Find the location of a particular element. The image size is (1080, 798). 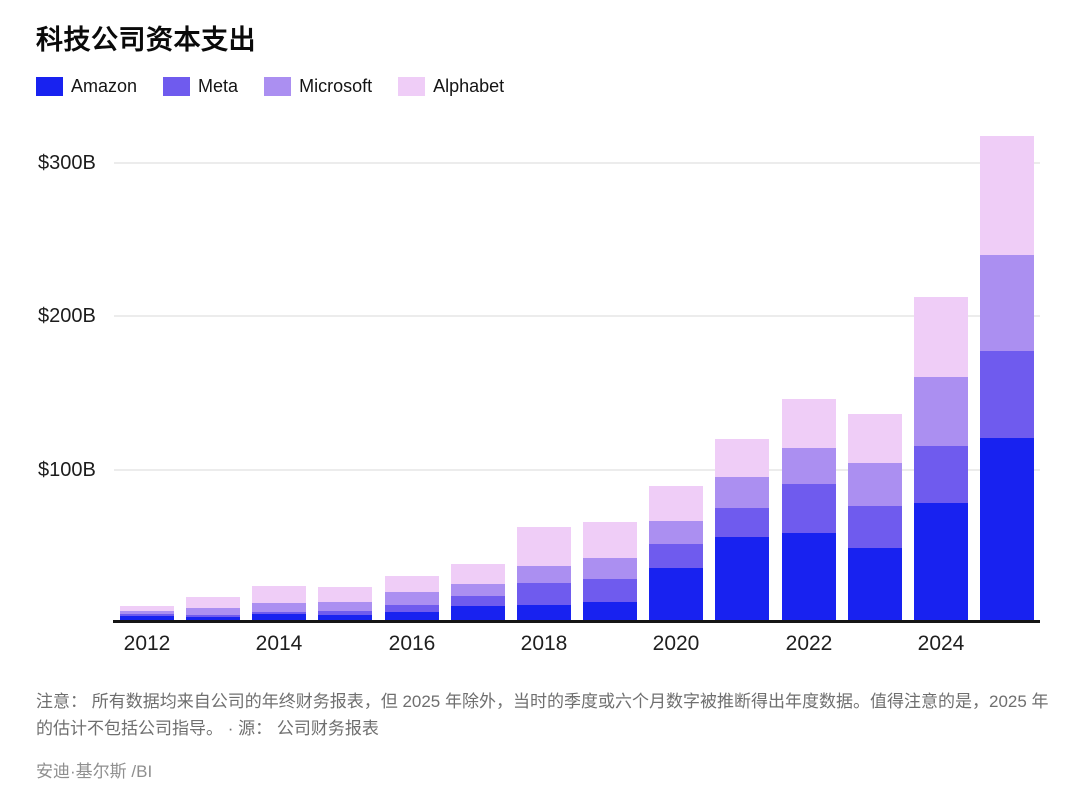

bar-2016 is located at coordinates (412, 599).